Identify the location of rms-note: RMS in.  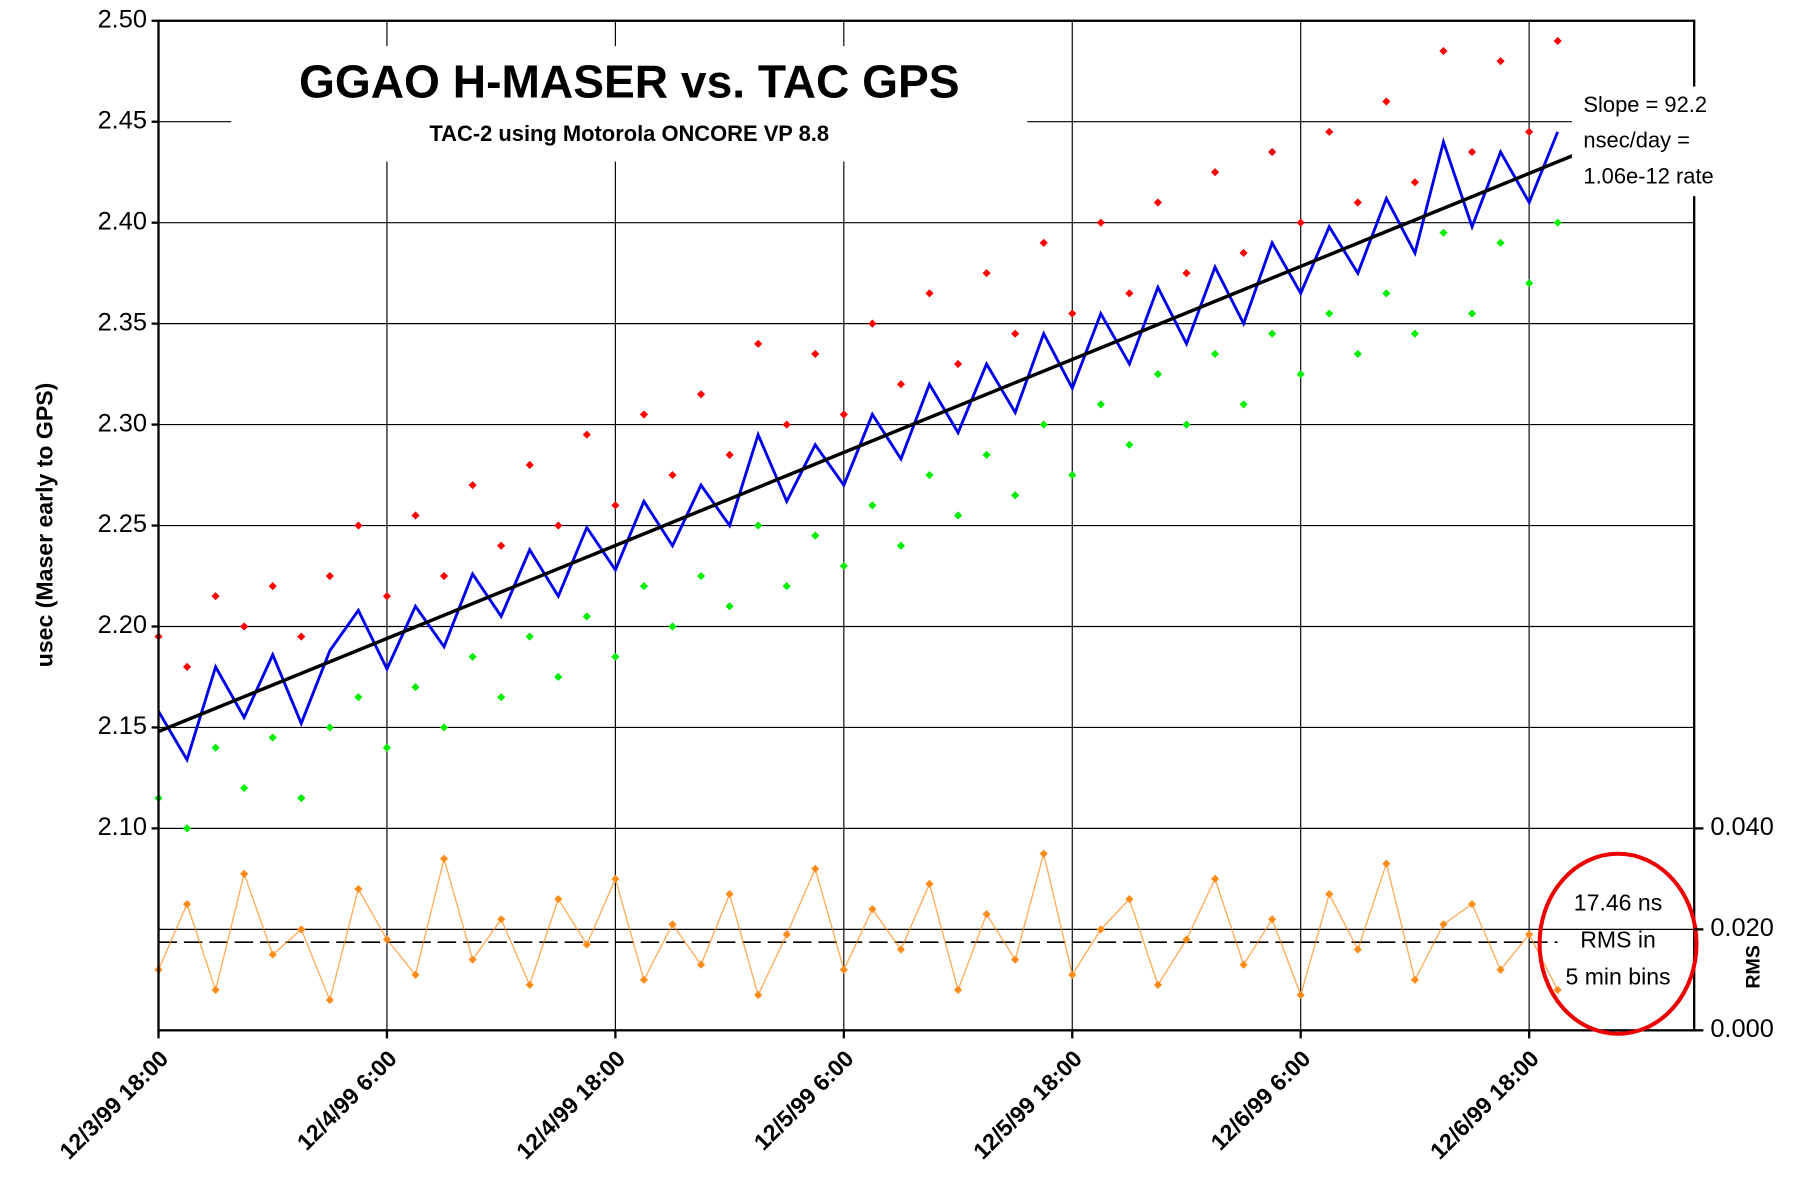
(1618, 940).